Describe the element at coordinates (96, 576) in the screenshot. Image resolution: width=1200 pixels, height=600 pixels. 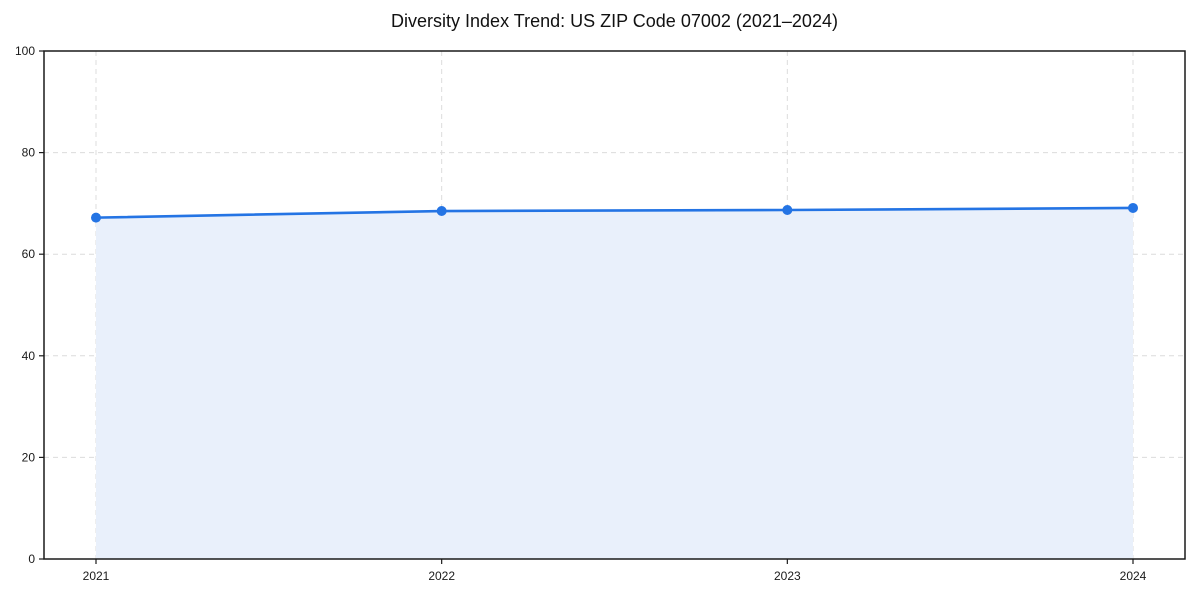
I see `x-tick-label: 2021` at that location.